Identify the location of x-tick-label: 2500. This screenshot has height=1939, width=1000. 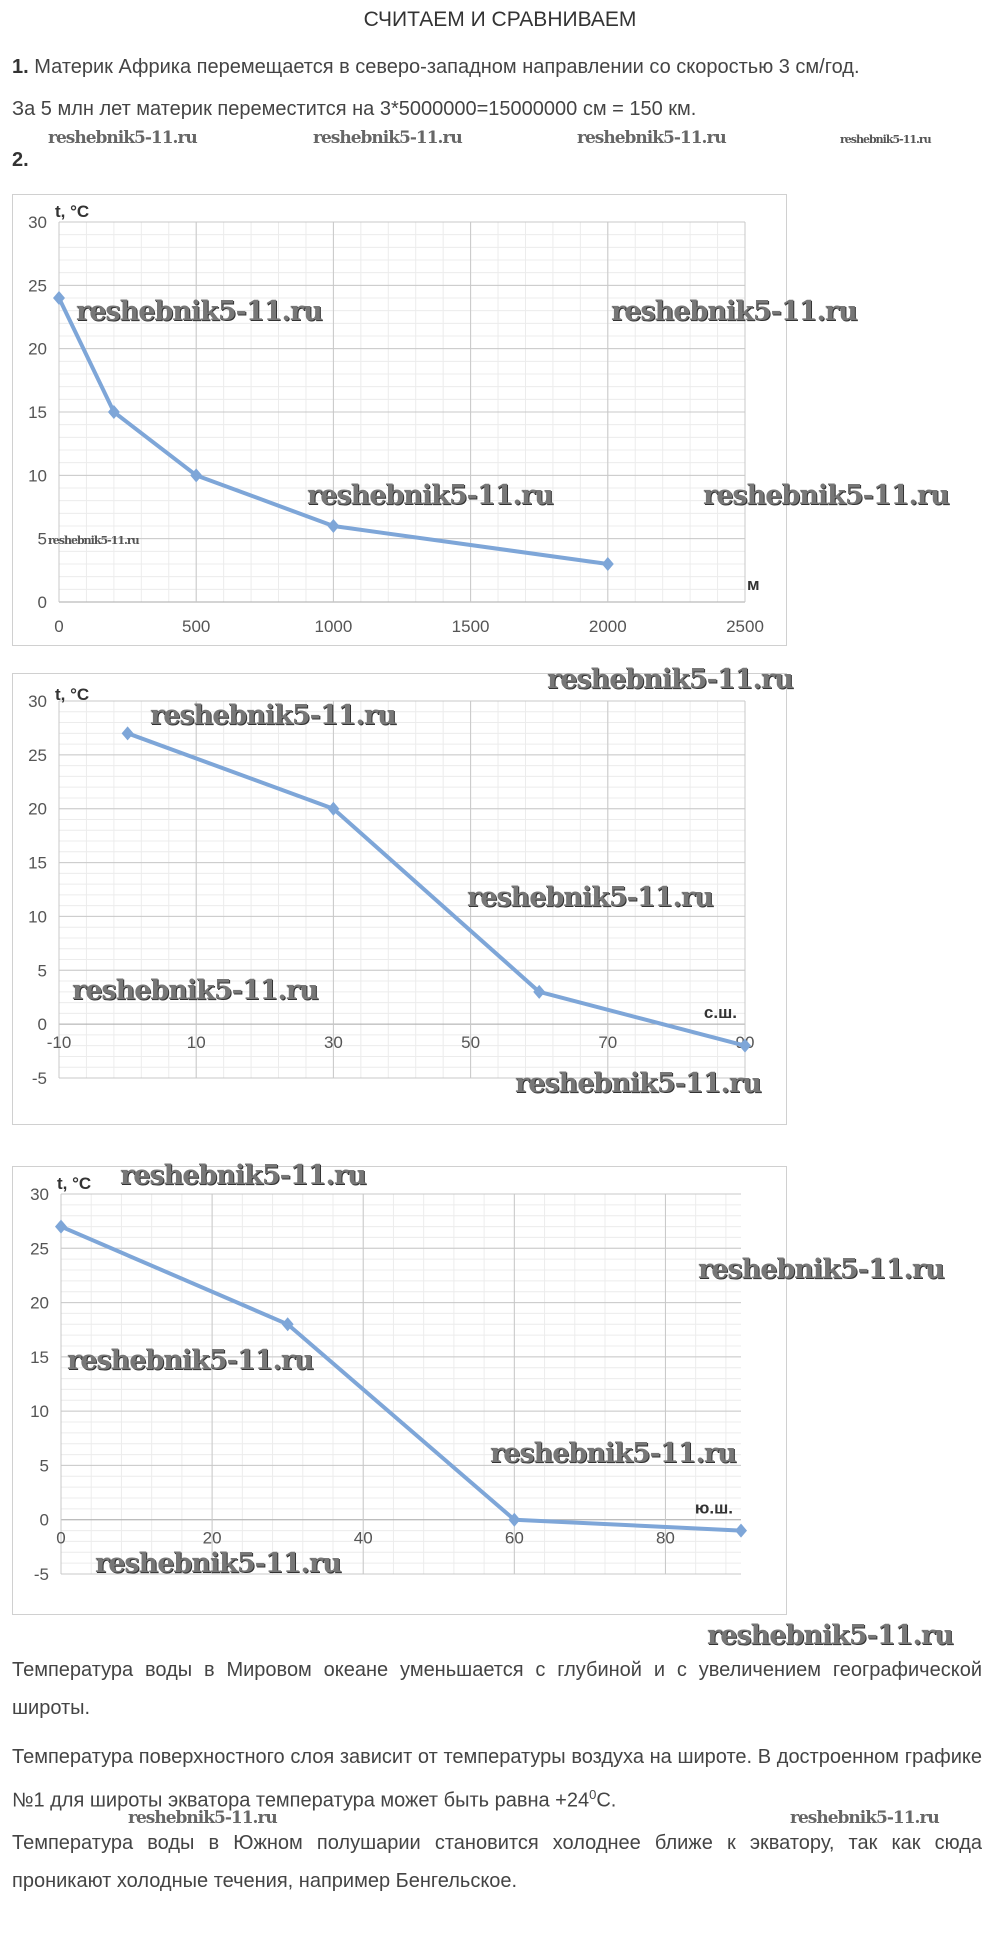
(745, 626).